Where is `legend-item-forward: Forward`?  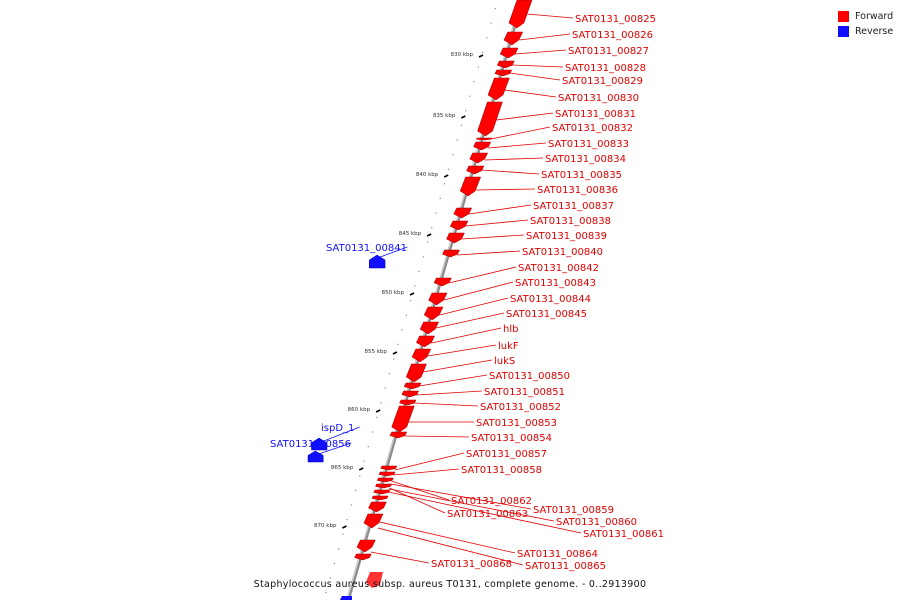
legend-item-forward: Forward is located at coordinates (865, 16).